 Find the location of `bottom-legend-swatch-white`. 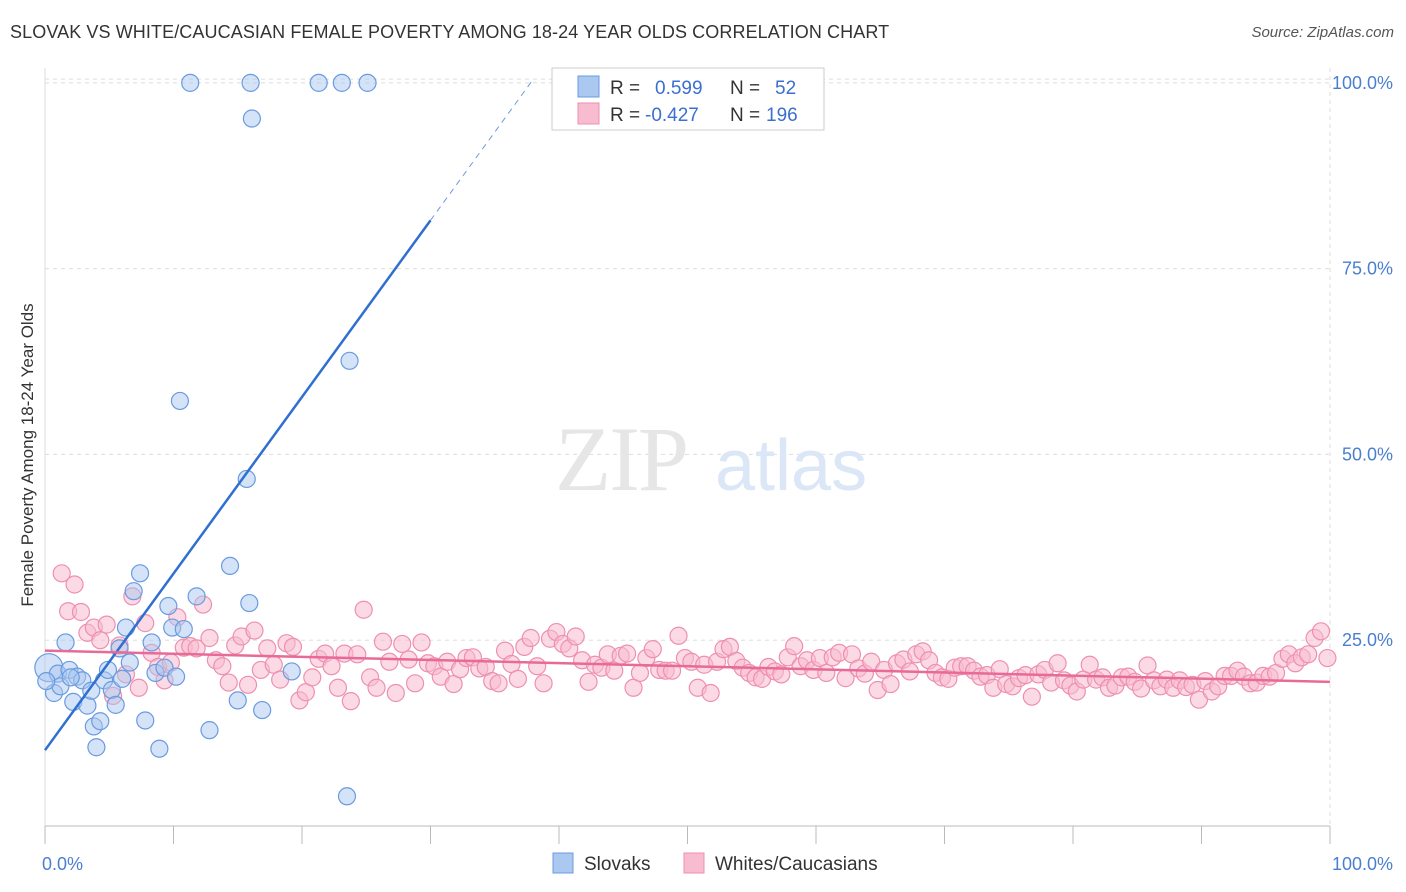

bottom-legend-swatch-white is located at coordinates (694, 863).